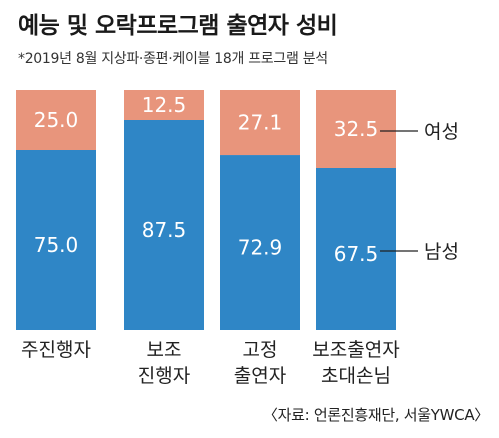 This screenshot has height=438, width=499. I want to click on category-label-1-line-1: 진행자, so click(164, 376).